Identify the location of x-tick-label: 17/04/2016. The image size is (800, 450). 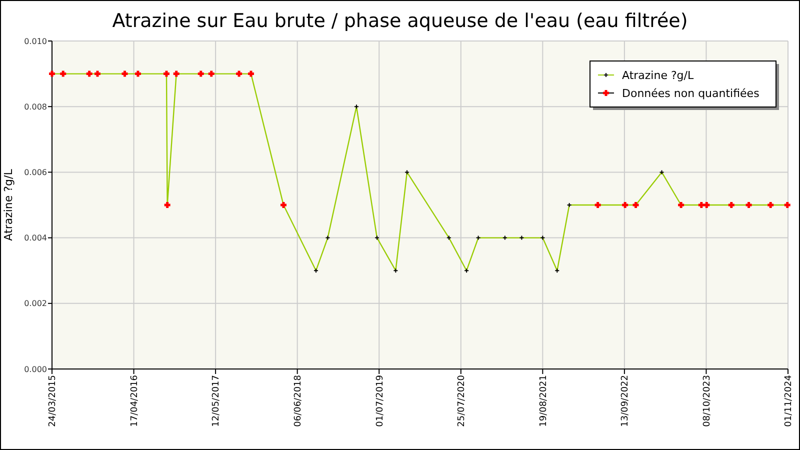
(135, 400).